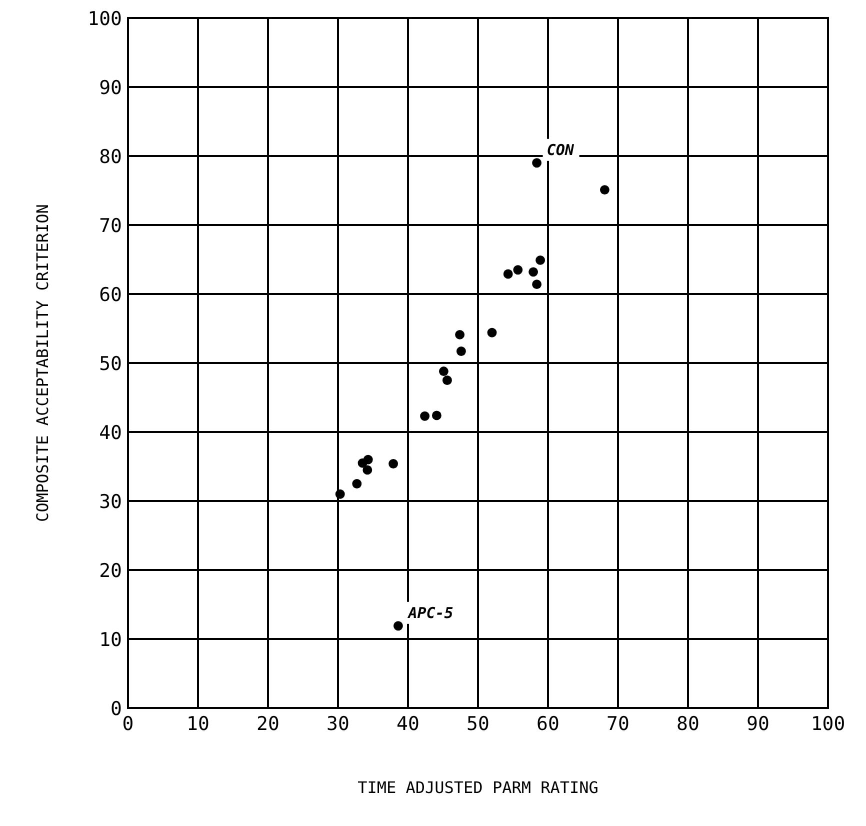  Describe the element at coordinates (110, 157) in the screenshot. I see `y-tick-label: 80` at that location.